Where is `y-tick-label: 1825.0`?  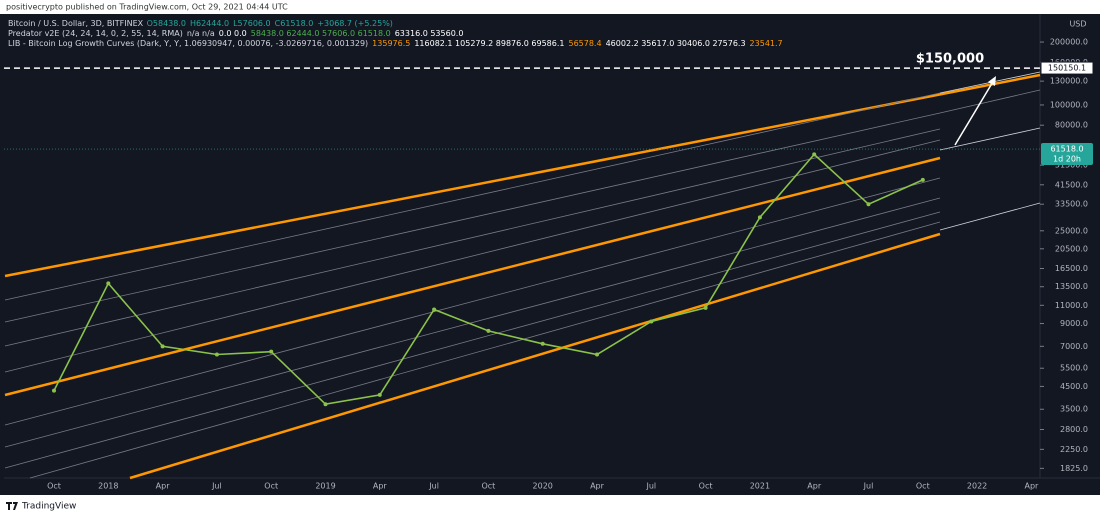
y-tick-label: 1825.0 is located at coordinates (1074, 468).